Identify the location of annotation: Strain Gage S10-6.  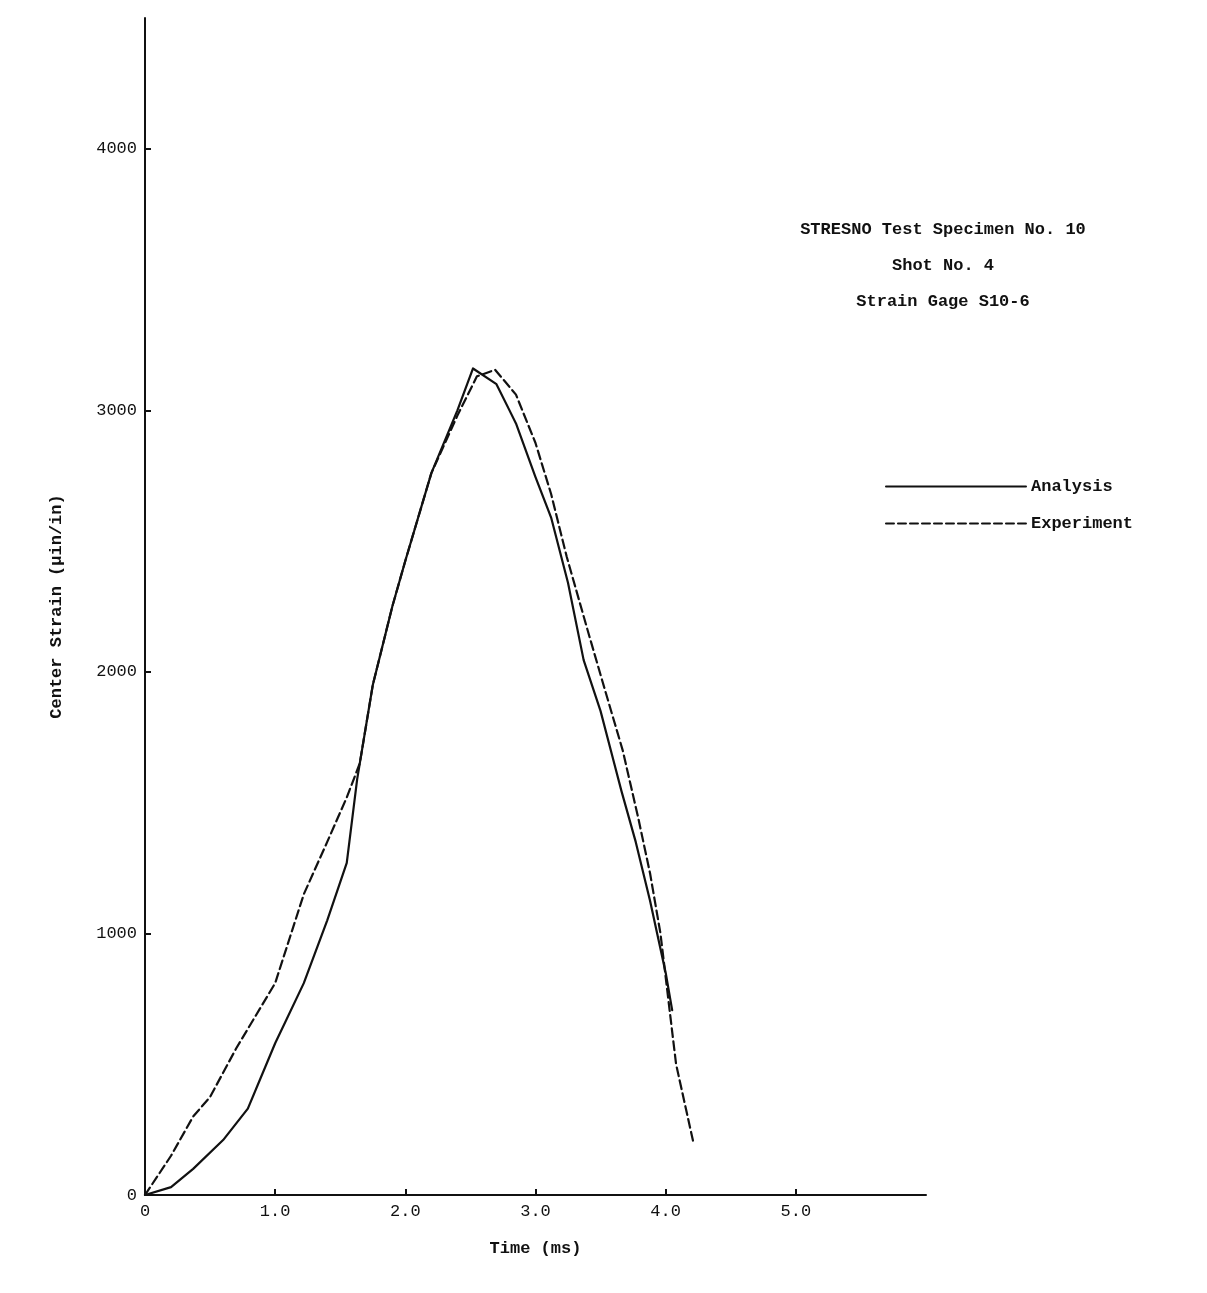
(943, 301).